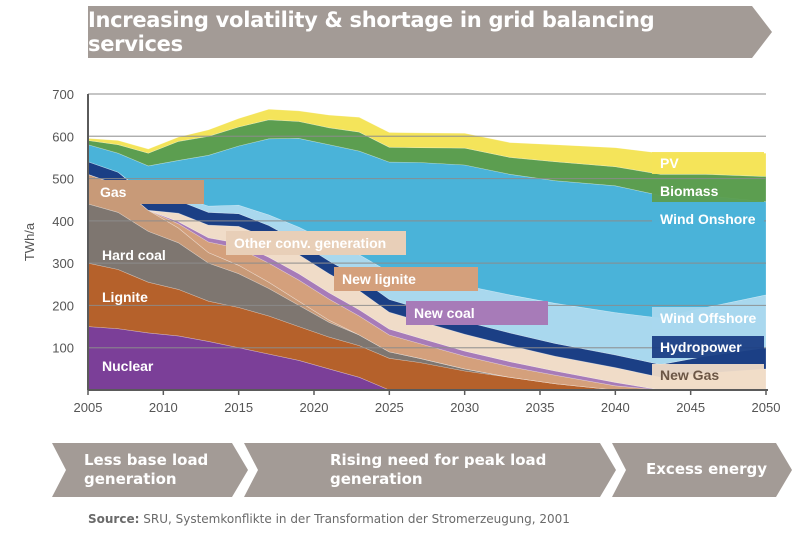 The width and height of the screenshot is (800, 537). What do you see at coordinates (113, 192) in the screenshot?
I see `series-label-gas: Gas` at bounding box center [113, 192].